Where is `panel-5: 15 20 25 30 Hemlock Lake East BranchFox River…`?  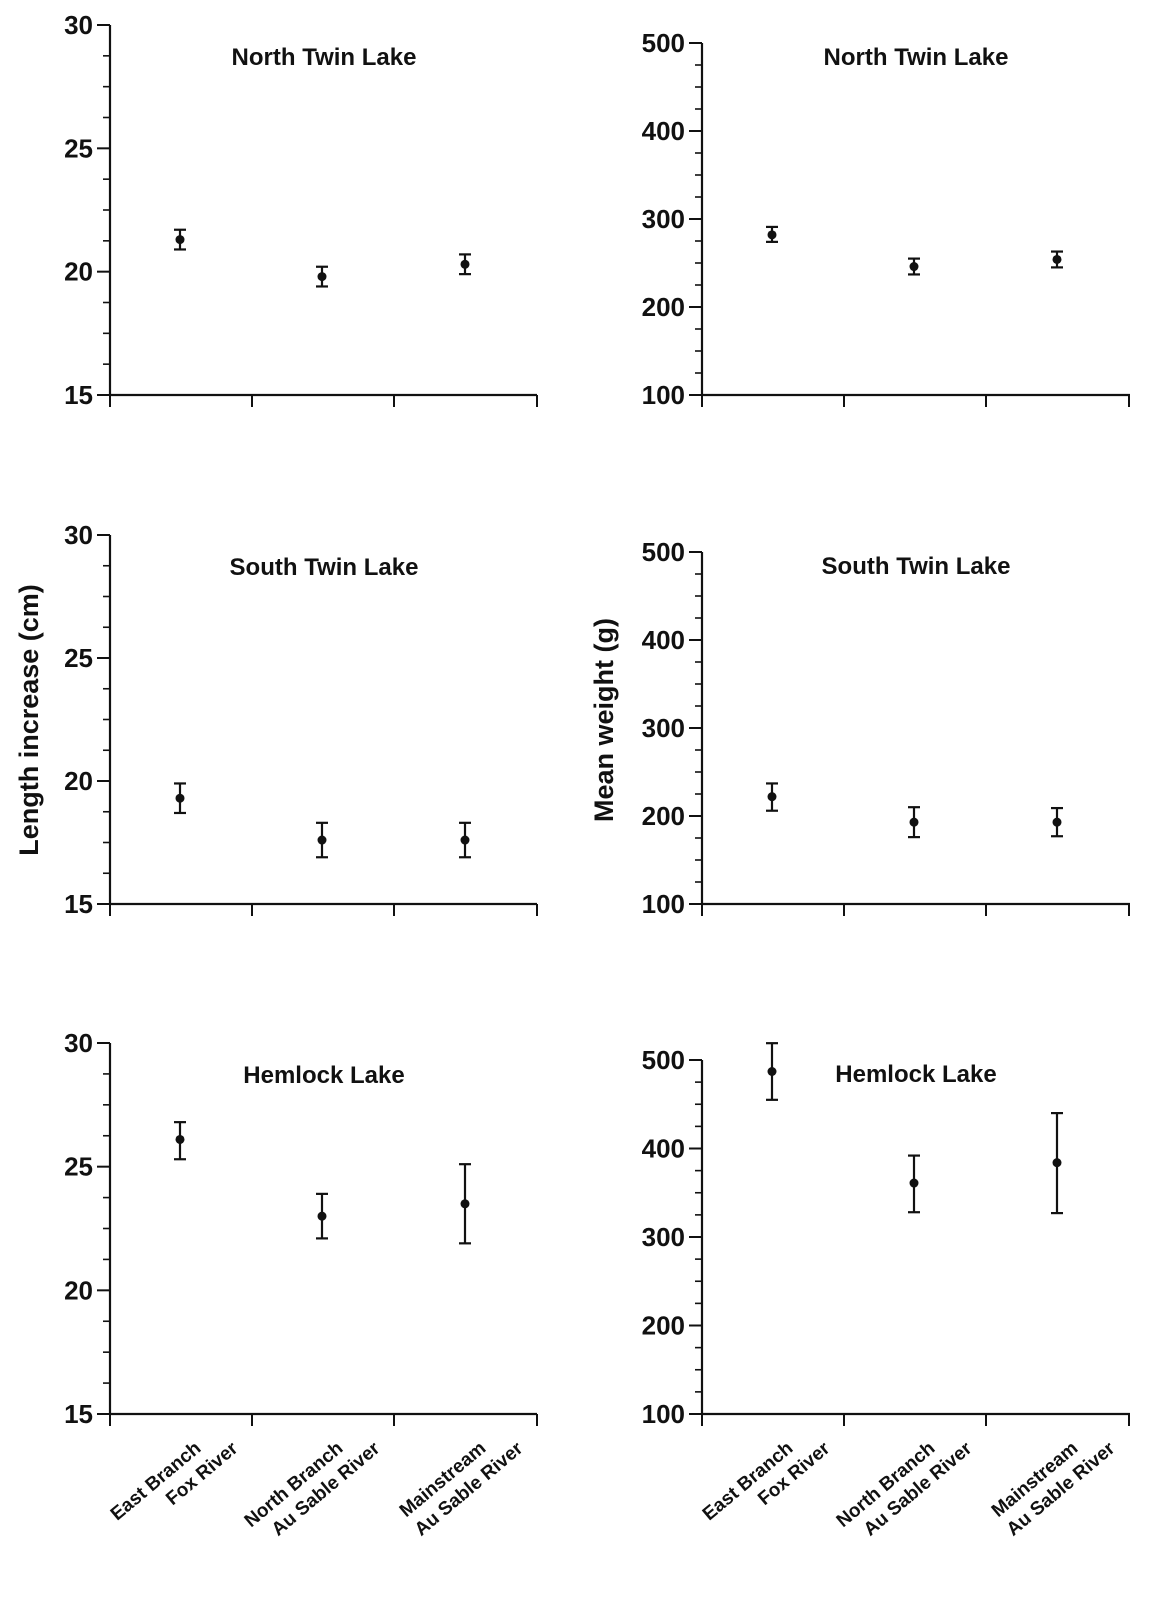
panel-5: 15 20 25 30 Hemlock Lake East BranchFox River… is located at coordinates (301, 1289).